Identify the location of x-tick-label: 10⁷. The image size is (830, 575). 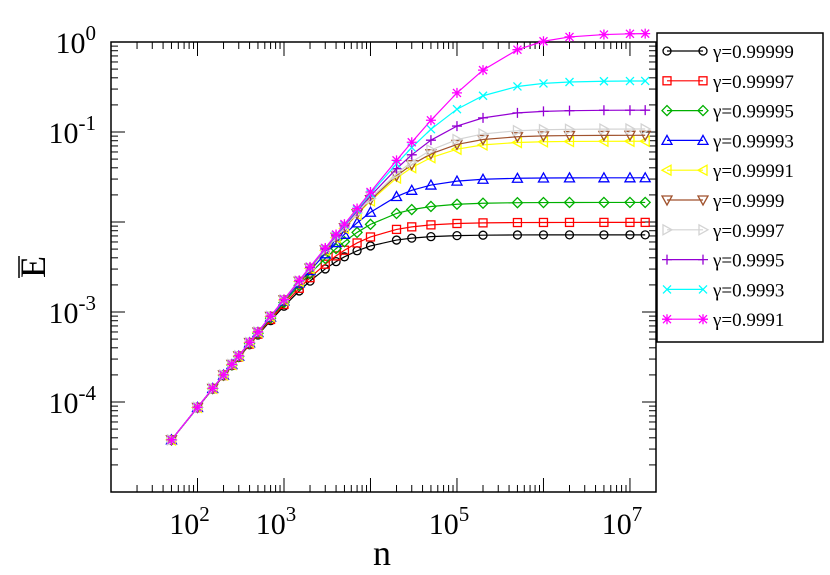
(622, 521).